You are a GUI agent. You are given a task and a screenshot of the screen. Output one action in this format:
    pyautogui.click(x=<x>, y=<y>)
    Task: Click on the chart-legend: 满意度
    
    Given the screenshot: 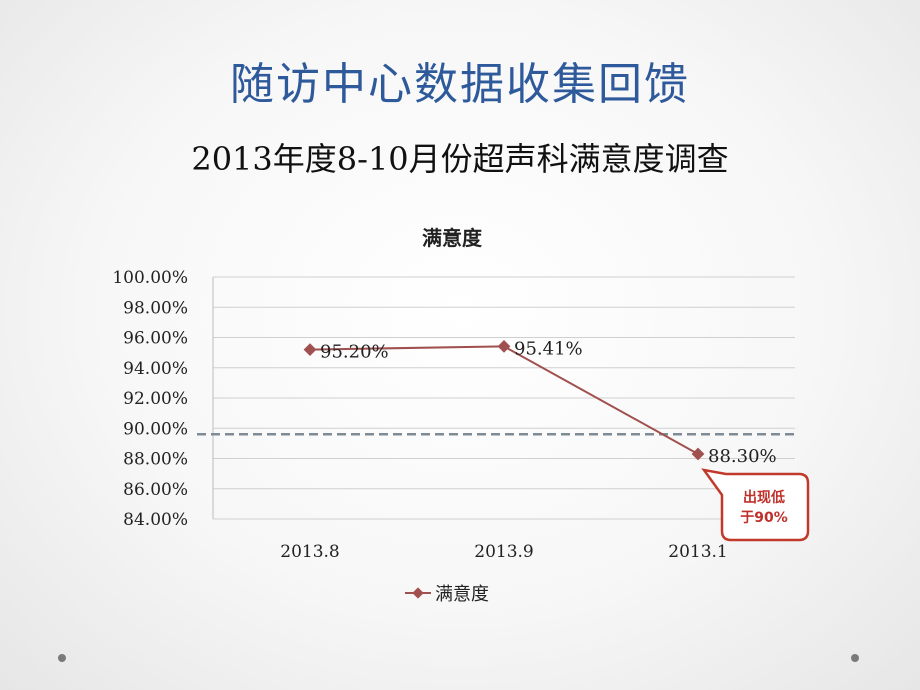 What is the action you would take?
    pyautogui.click(x=447, y=594)
    